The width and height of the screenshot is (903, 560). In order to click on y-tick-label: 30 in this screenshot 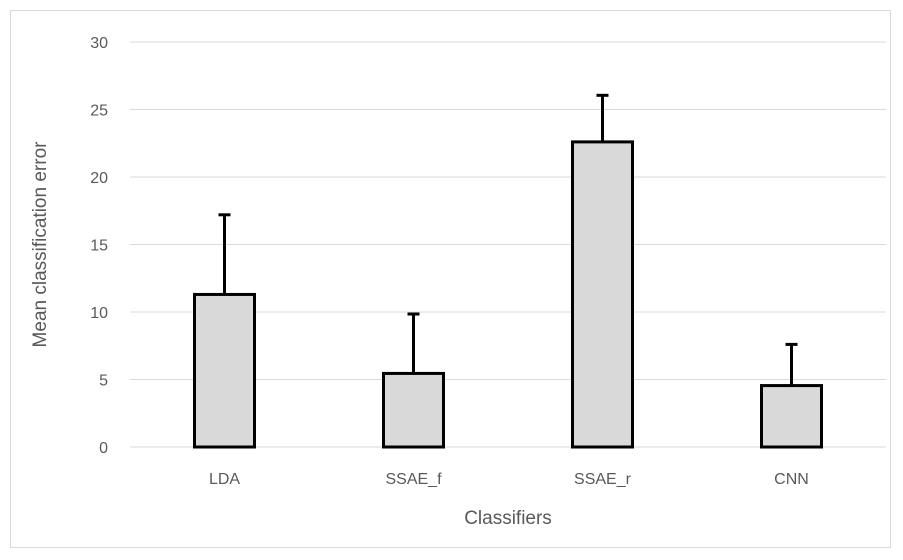, I will do `click(99, 43)`.